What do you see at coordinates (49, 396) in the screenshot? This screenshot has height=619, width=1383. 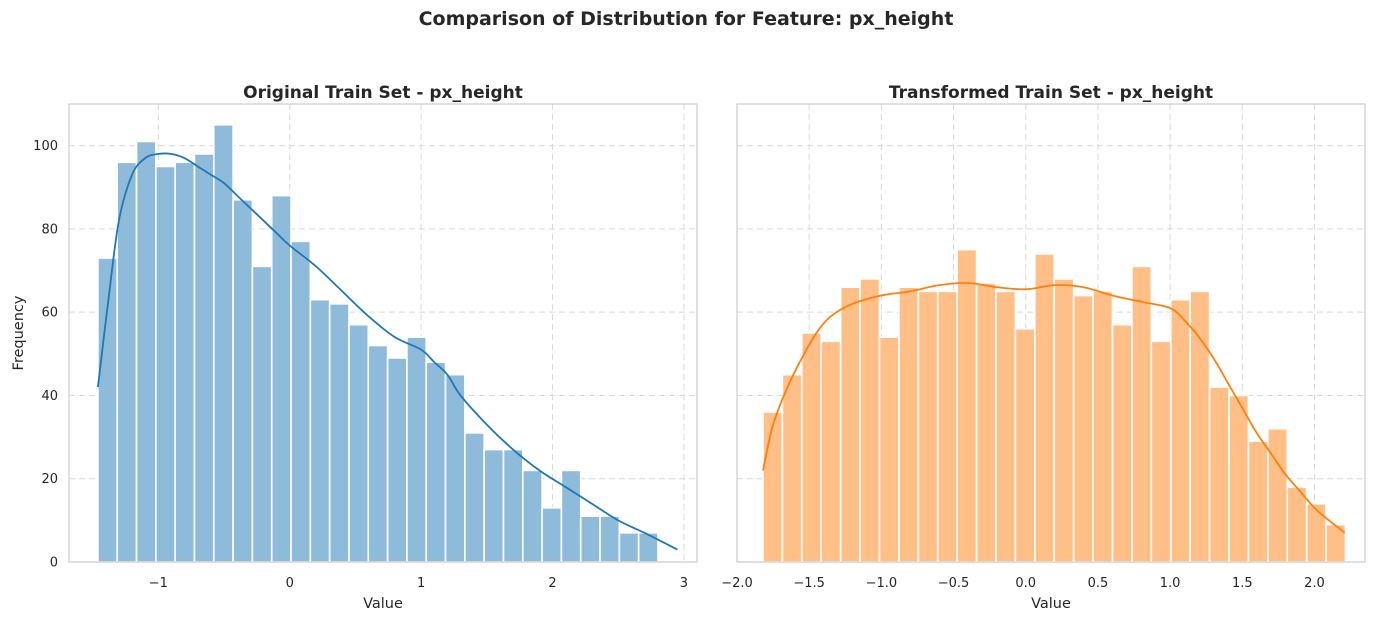 I see `y-tick-label: 40` at bounding box center [49, 396].